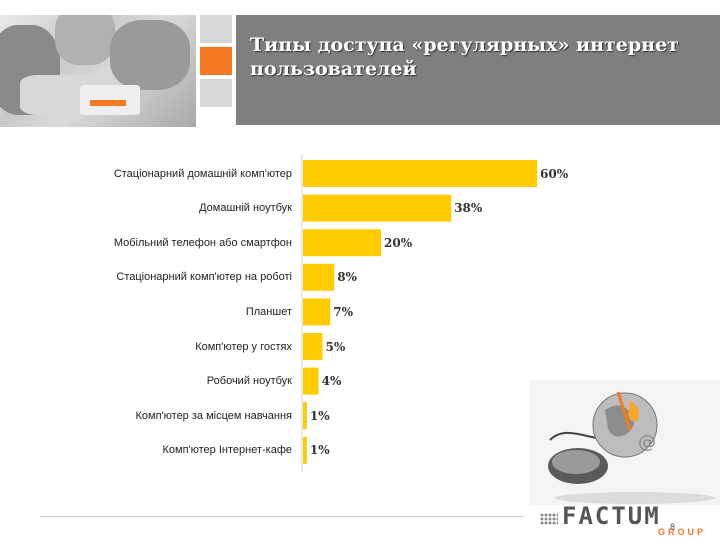  I want to click on category-label-4: Планшет, so click(268, 311).